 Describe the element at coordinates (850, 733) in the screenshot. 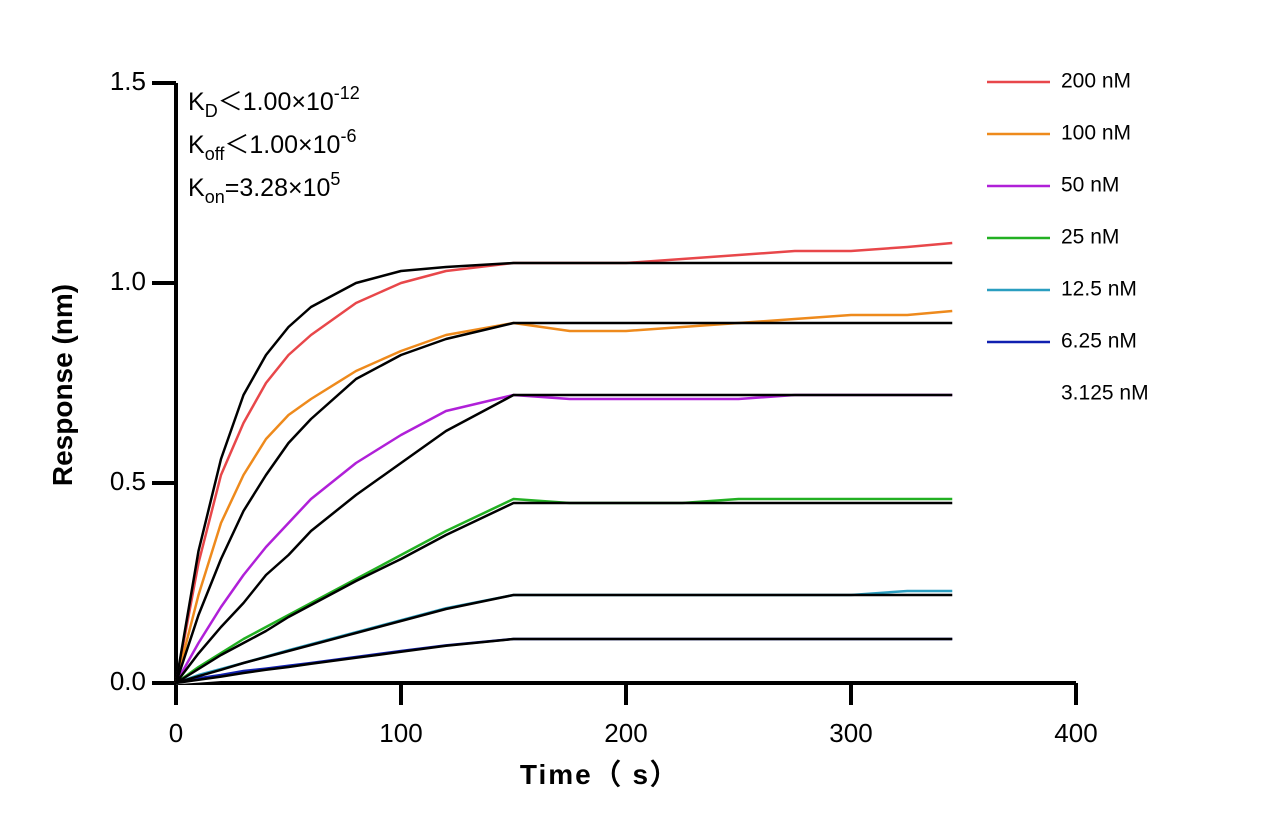

I see `x-tick-label: 300` at that location.